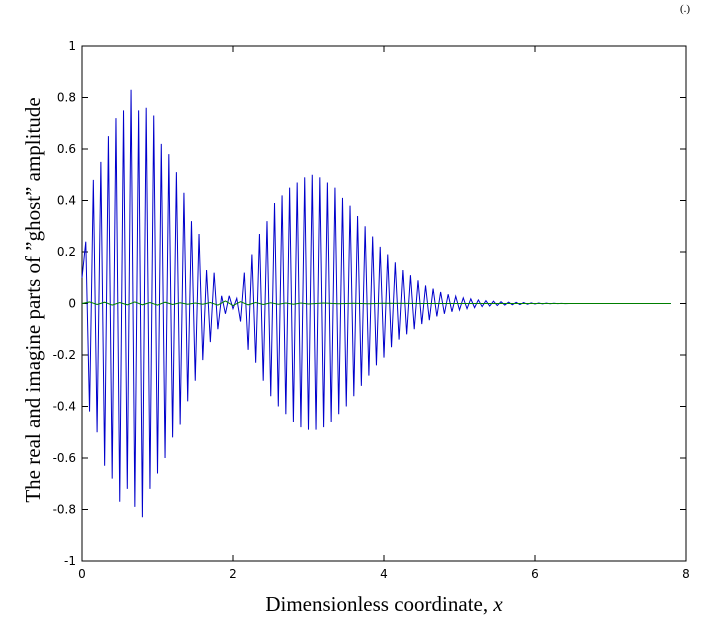  What do you see at coordinates (72, 46) in the screenshot?
I see `y-tick-label: 1` at bounding box center [72, 46].